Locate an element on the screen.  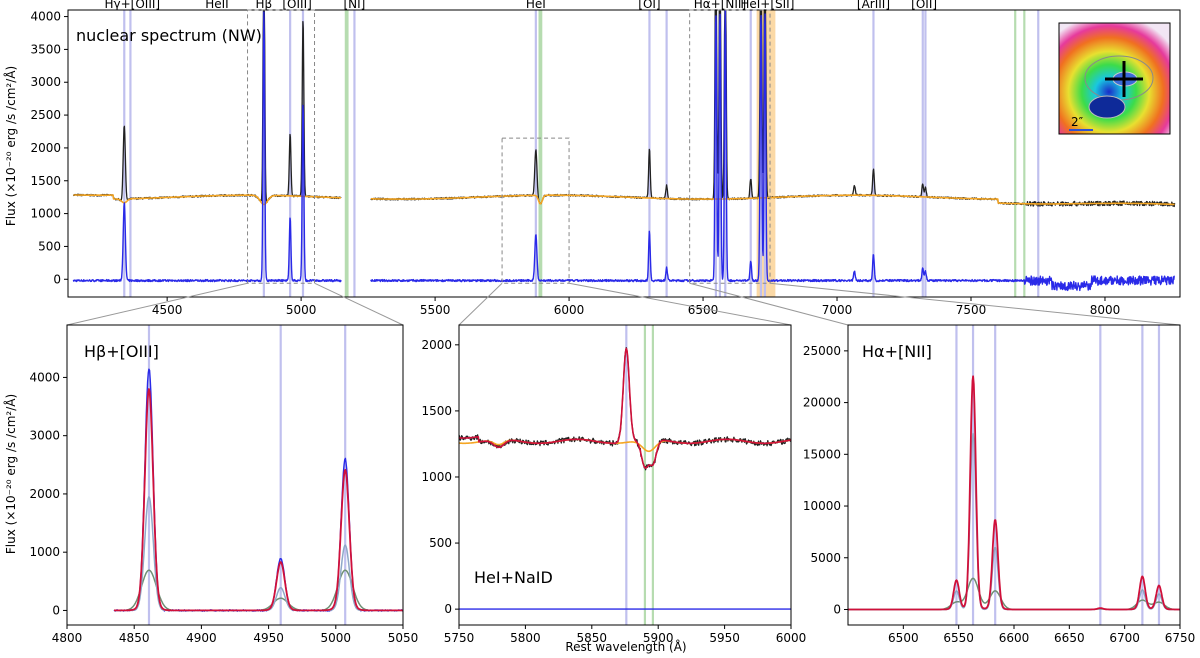
y-tick-label: 25000 is located at coordinates (822, 351).